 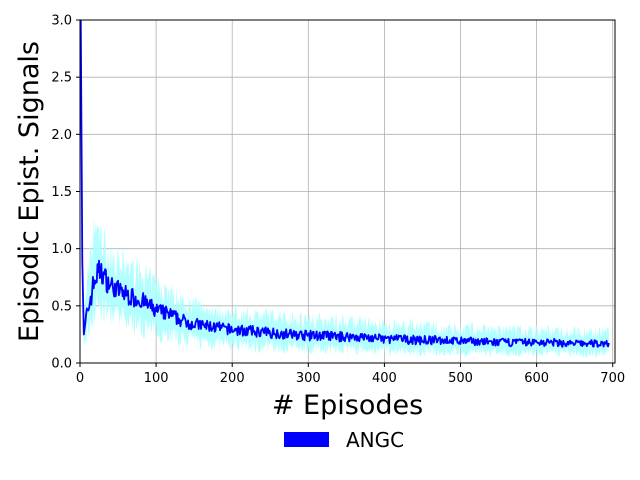 What do you see at coordinates (308, 378) in the screenshot?
I see `x-tick-label-3: 300` at bounding box center [308, 378].